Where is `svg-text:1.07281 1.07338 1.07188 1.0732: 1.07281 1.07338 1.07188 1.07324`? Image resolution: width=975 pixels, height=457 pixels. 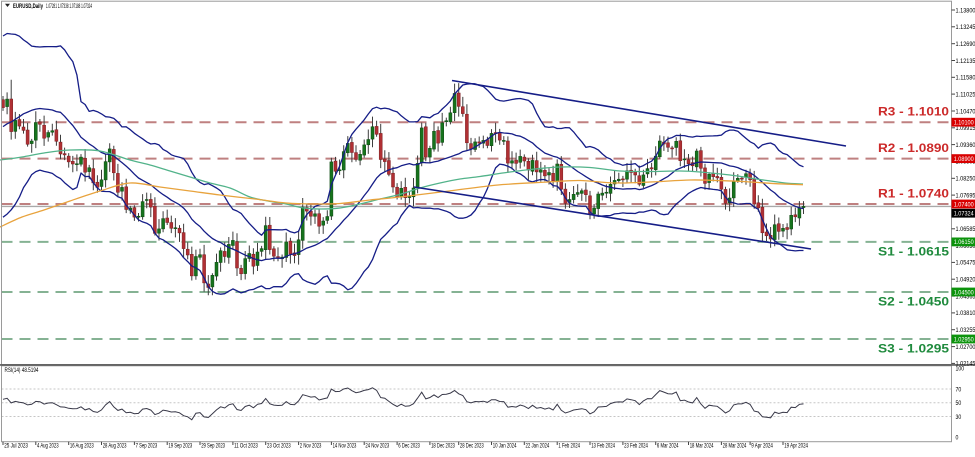 svg-text:1.07281 1.07338 1.07188 1.0732: 1.07281 1.07338 1.07188 1.07324 is located at coordinates (69, 6).